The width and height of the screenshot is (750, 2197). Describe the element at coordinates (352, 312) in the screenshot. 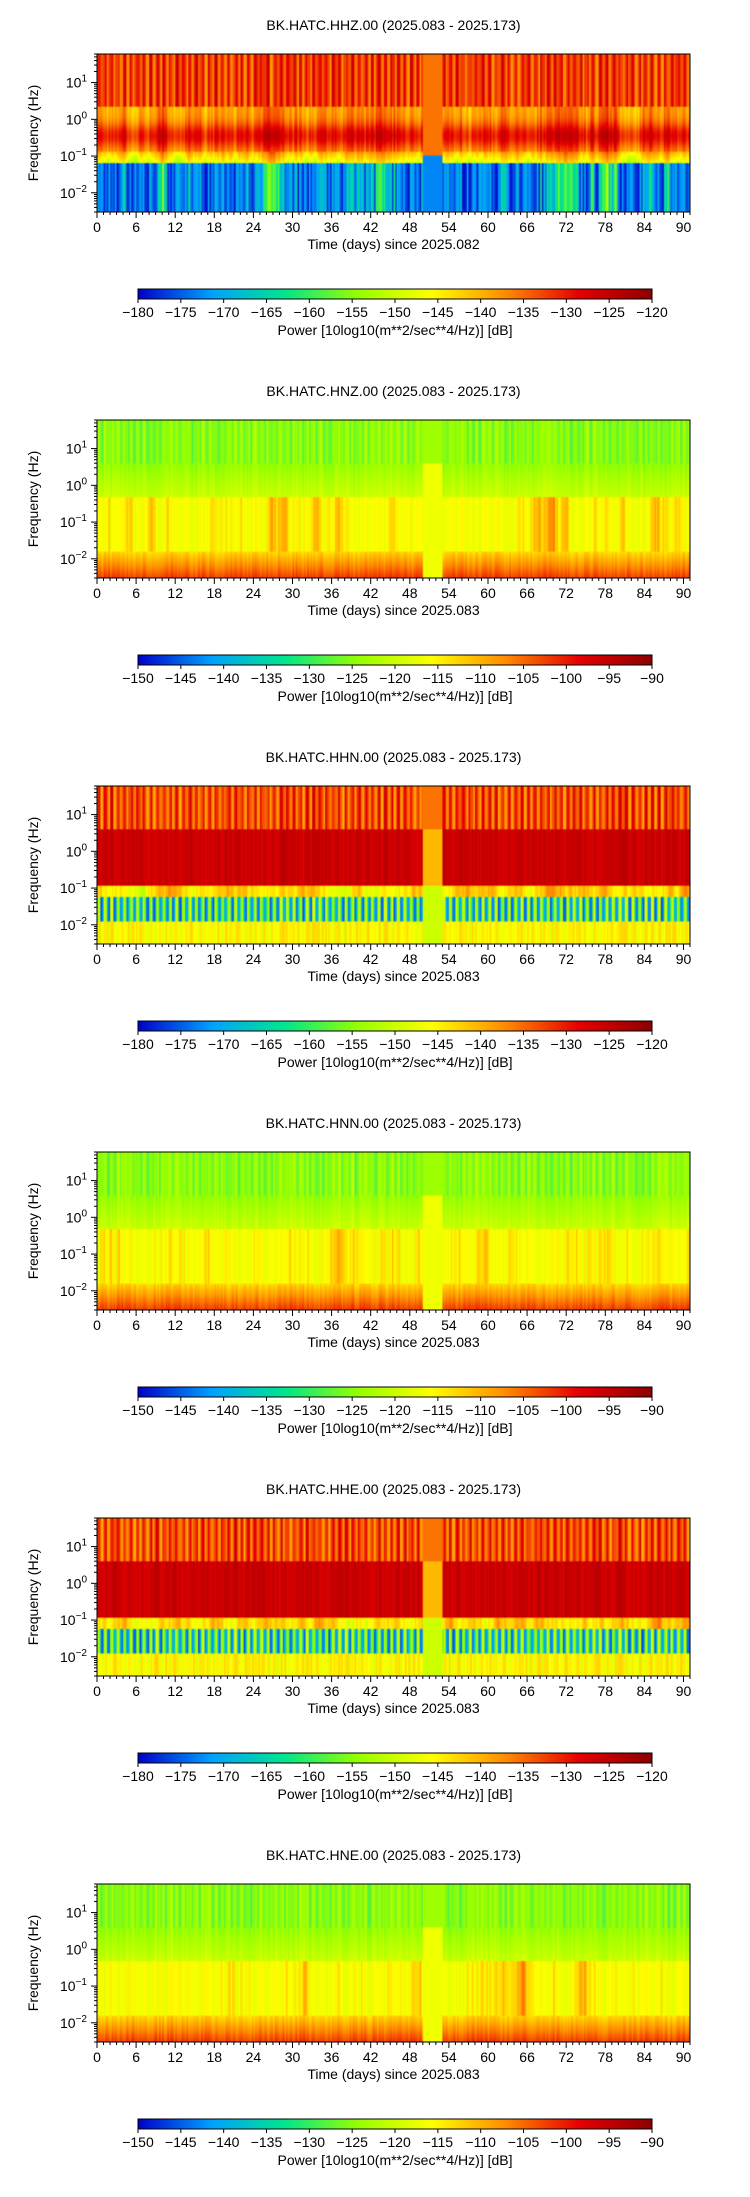

I see `colorbar-tick-label: −155` at that location.